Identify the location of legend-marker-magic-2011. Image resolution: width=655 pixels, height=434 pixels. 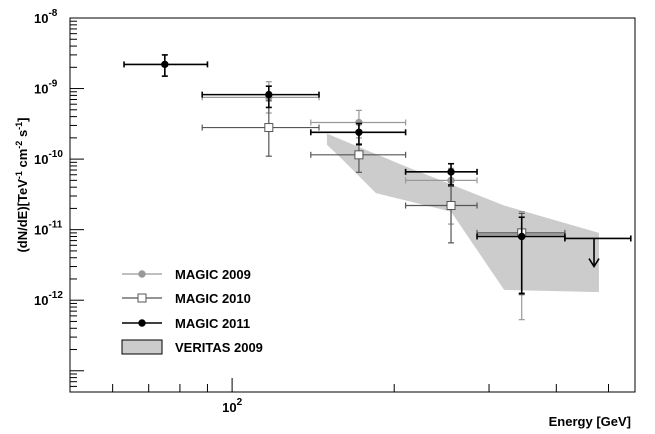
(142, 323).